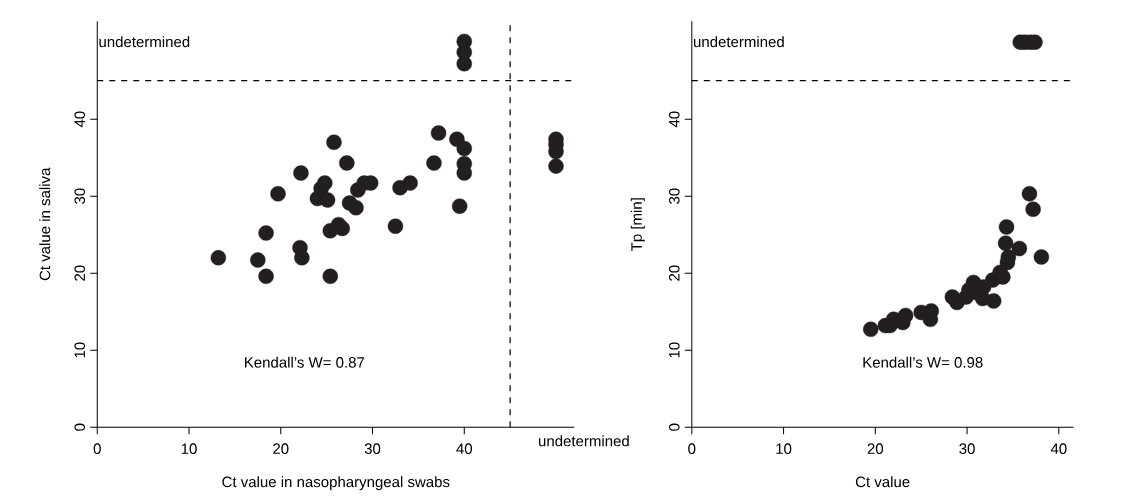 Image resolution: width=1137 pixels, height=498 pixels. I want to click on annotation: Kendall’s W= 0.98, so click(923, 362).